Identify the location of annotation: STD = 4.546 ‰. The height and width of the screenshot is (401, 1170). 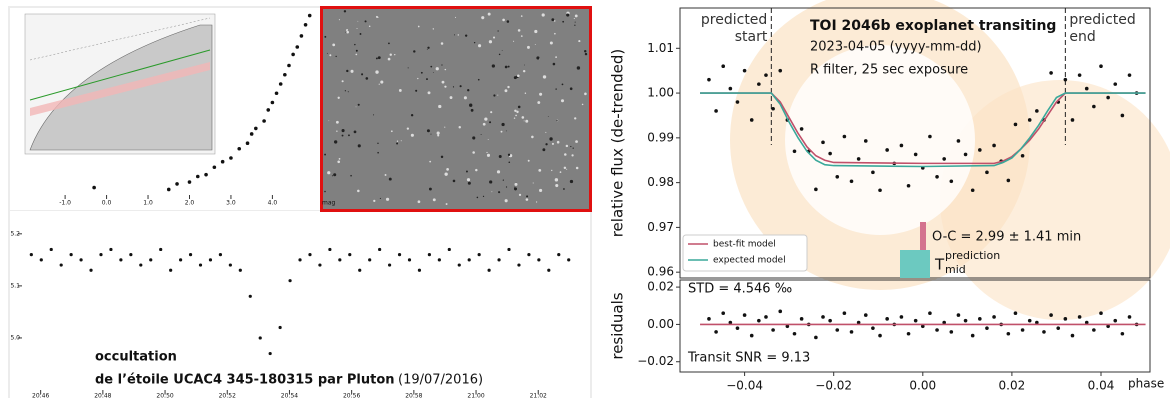
(740, 289).